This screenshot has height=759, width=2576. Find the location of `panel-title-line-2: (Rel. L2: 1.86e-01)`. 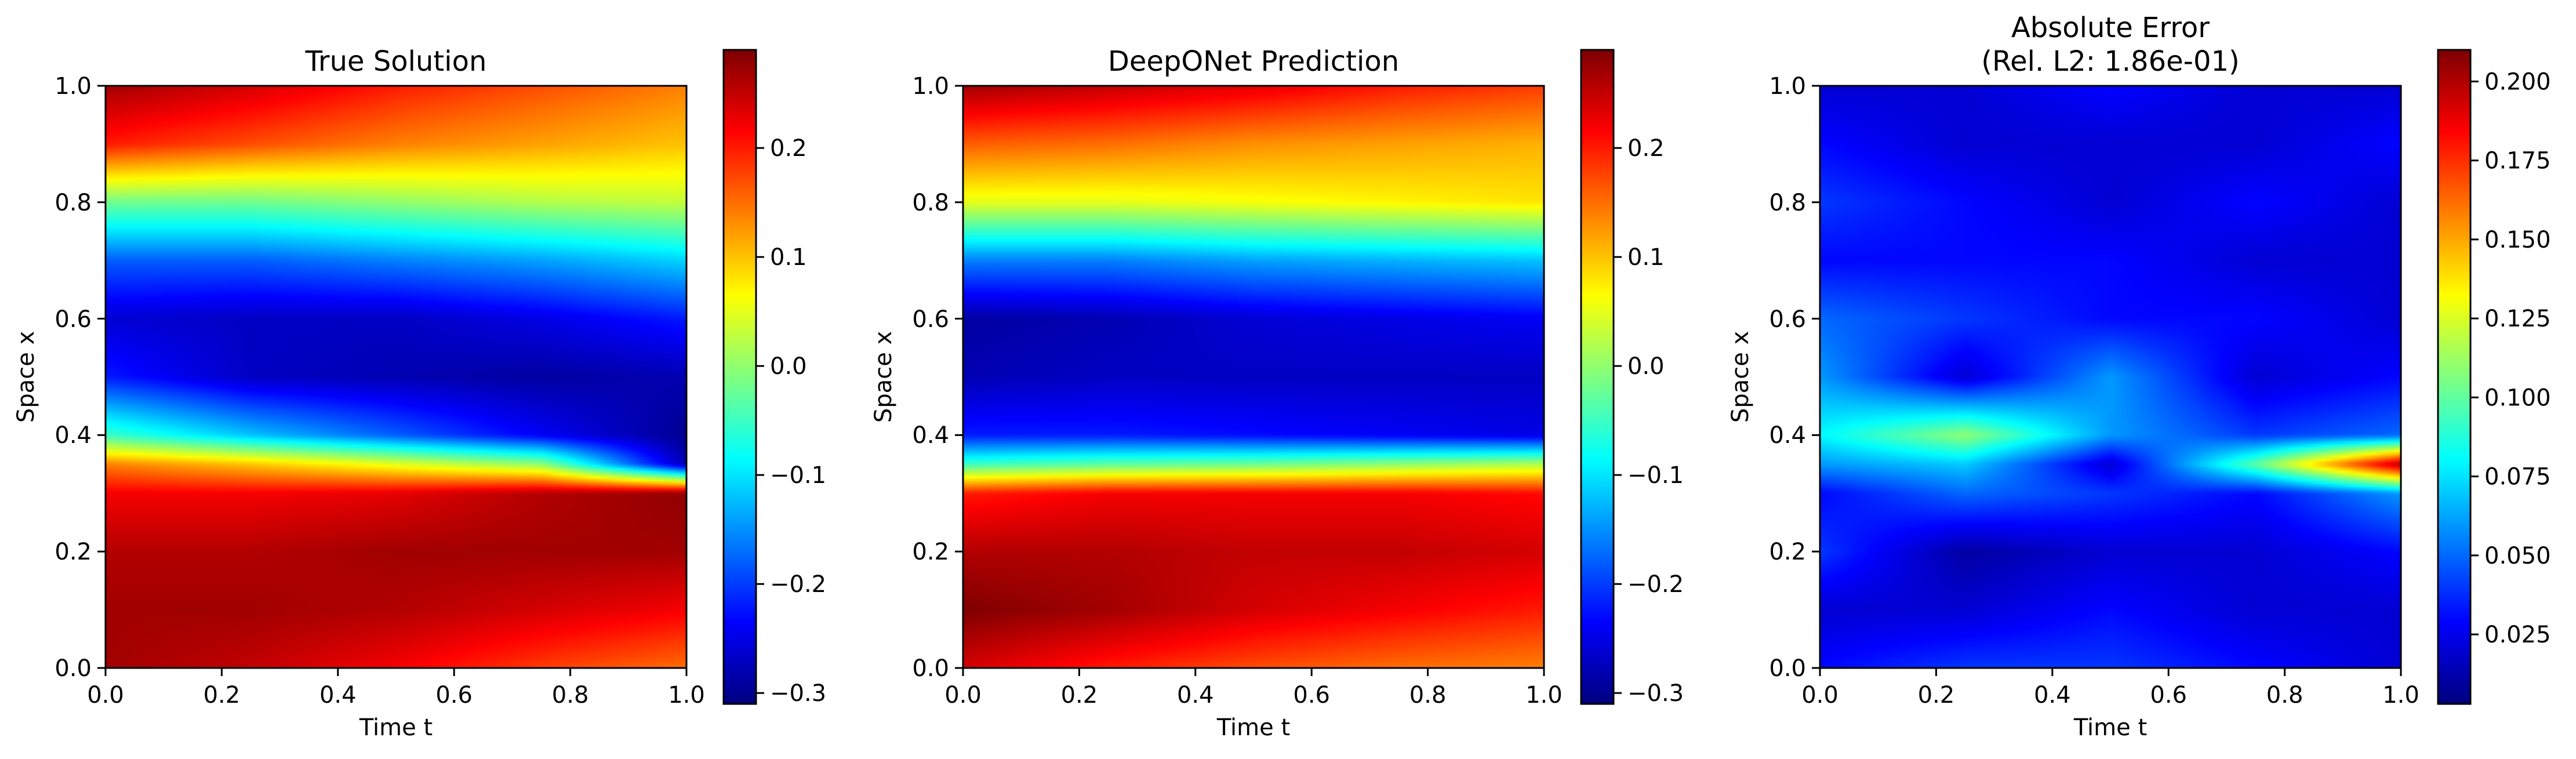

panel-title-line-2: (Rel. L2: 1.86e-01) is located at coordinates (2110, 62).